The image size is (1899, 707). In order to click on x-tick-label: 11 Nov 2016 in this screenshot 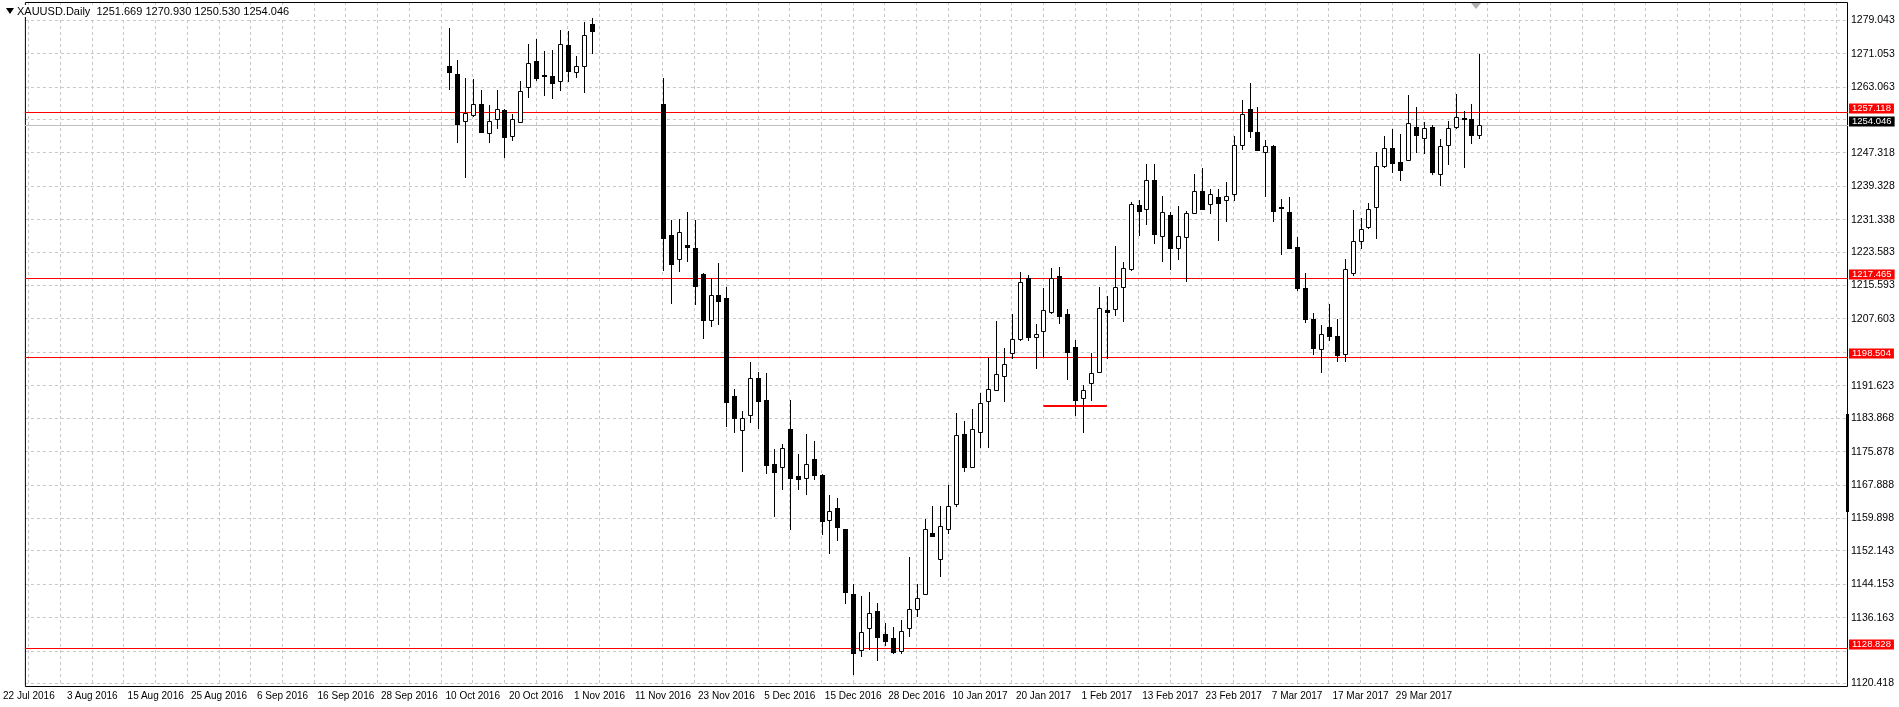, I will do `click(663, 695)`.